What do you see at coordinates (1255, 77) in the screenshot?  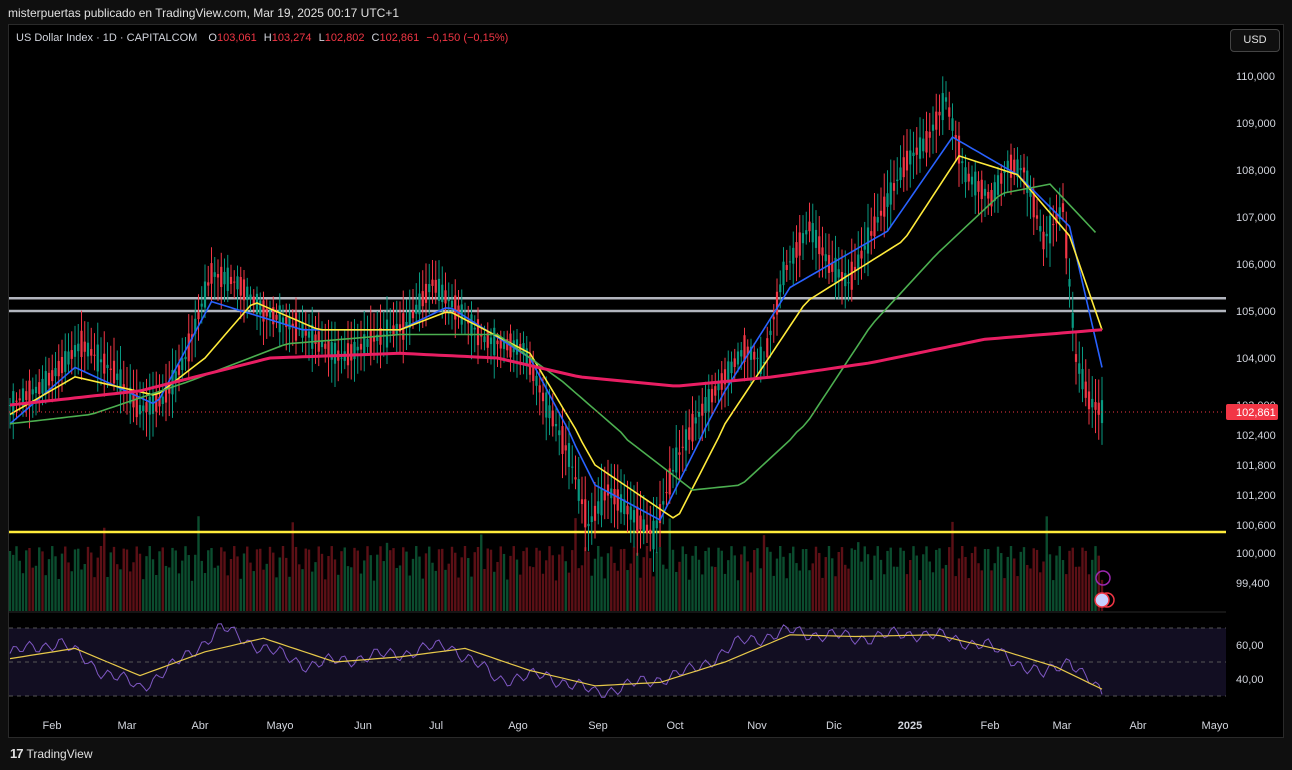 I see `price-tick-label: 110,000` at bounding box center [1255, 77].